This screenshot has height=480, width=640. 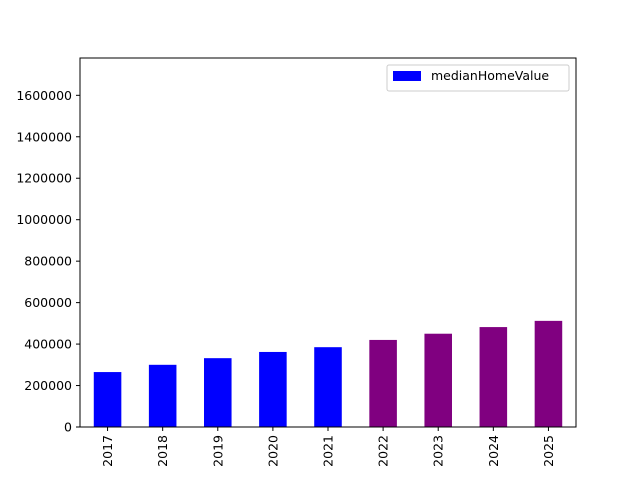 I want to click on x-tick-label: 2024, so click(x=493, y=451).